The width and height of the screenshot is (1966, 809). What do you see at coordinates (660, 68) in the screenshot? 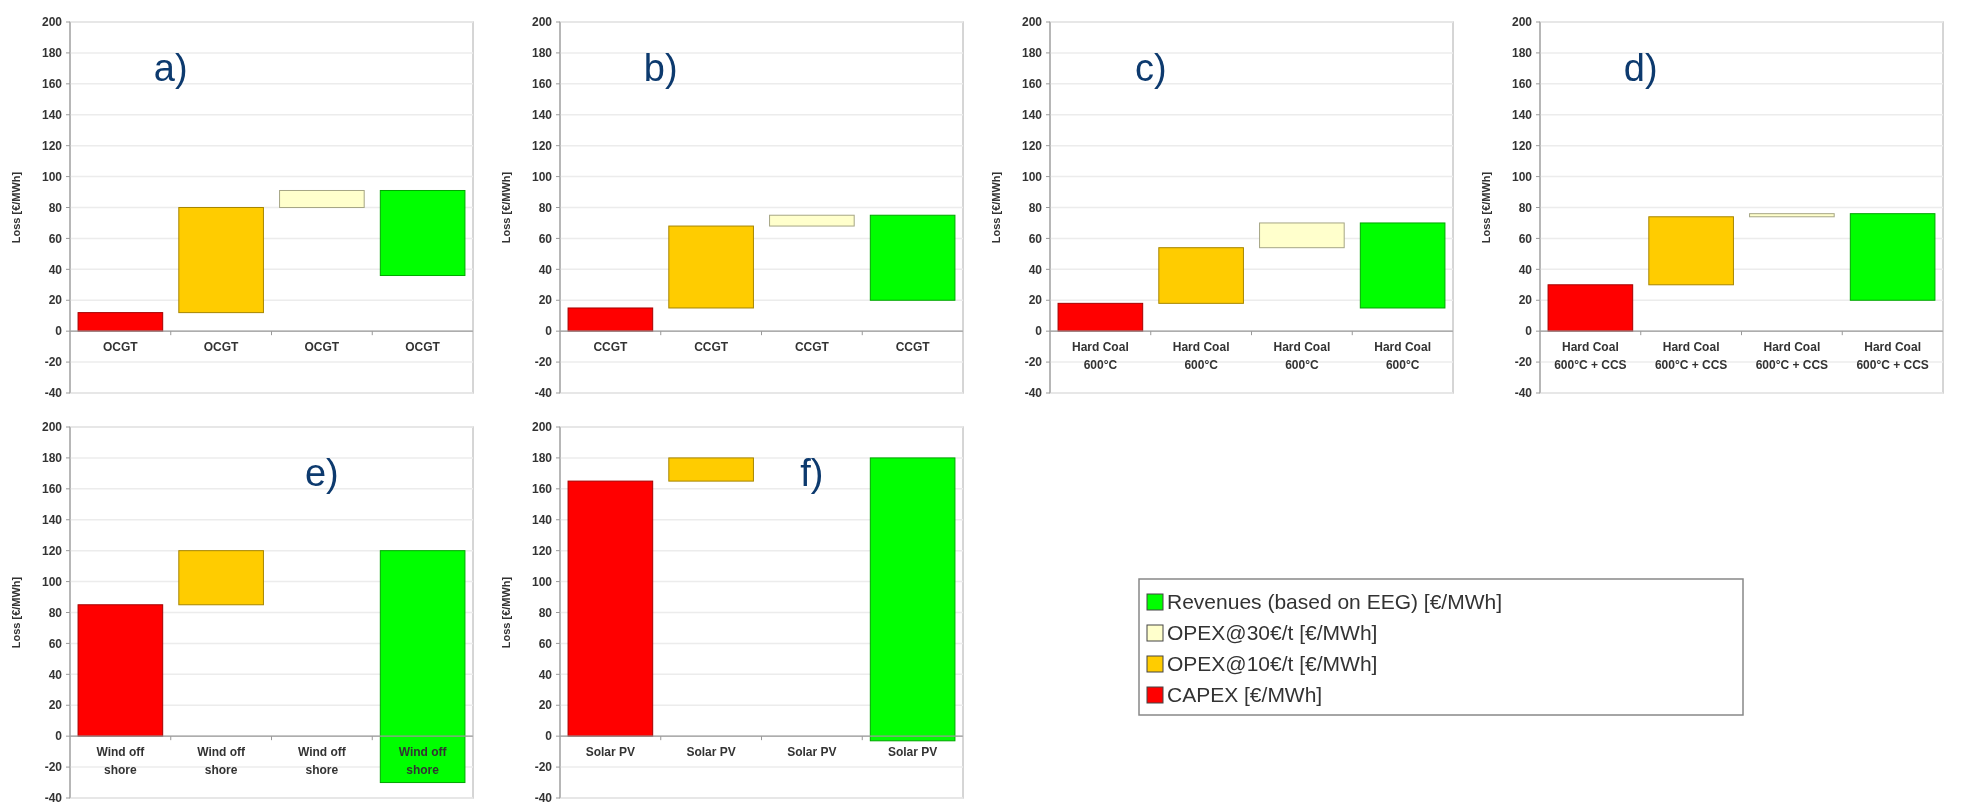
I see `annotation: b)` at bounding box center [660, 68].